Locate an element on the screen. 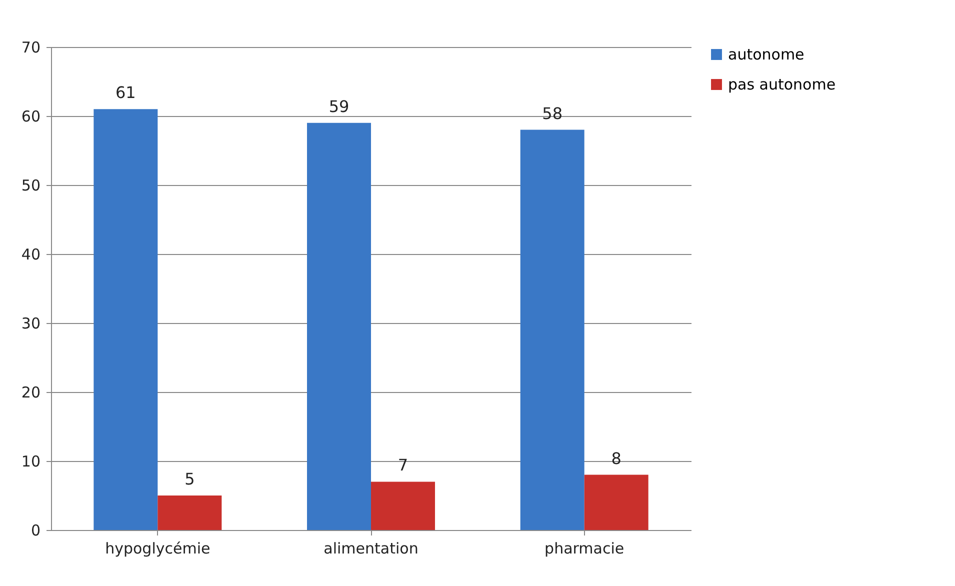 The height and width of the screenshot is (586, 955). x-tick-label: pharmacie is located at coordinates (584, 549).